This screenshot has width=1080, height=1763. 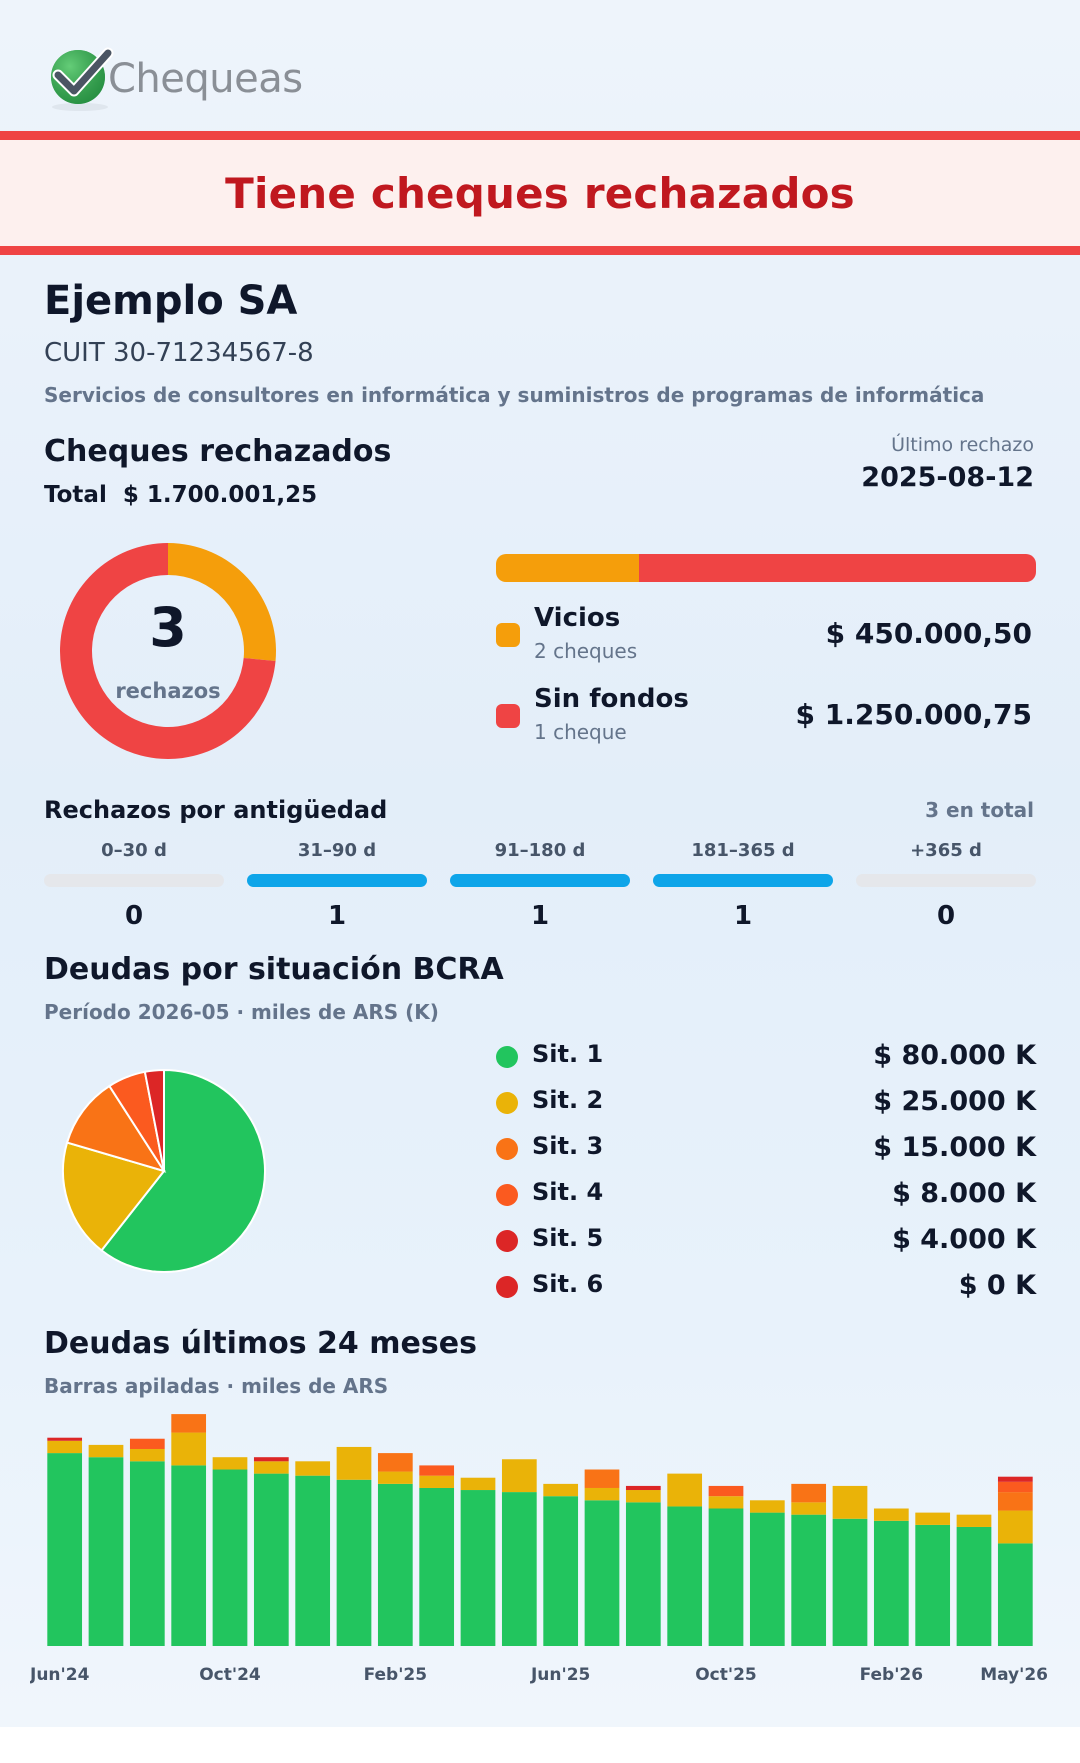 I want to click on history-title: Deudas últimos 24 meses, so click(x=260, y=1343).